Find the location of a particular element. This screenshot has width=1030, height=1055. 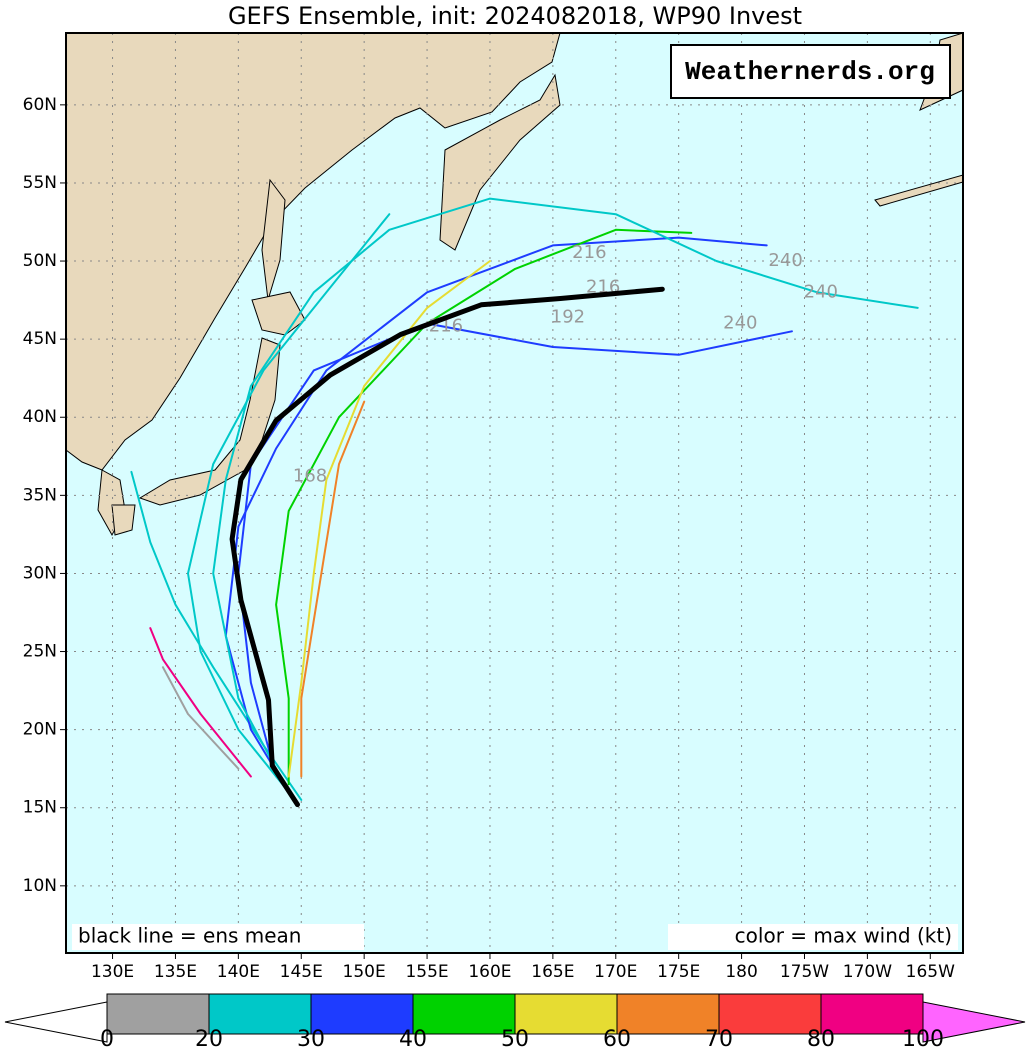

colorbar-label: 20 is located at coordinates (209, 1039).